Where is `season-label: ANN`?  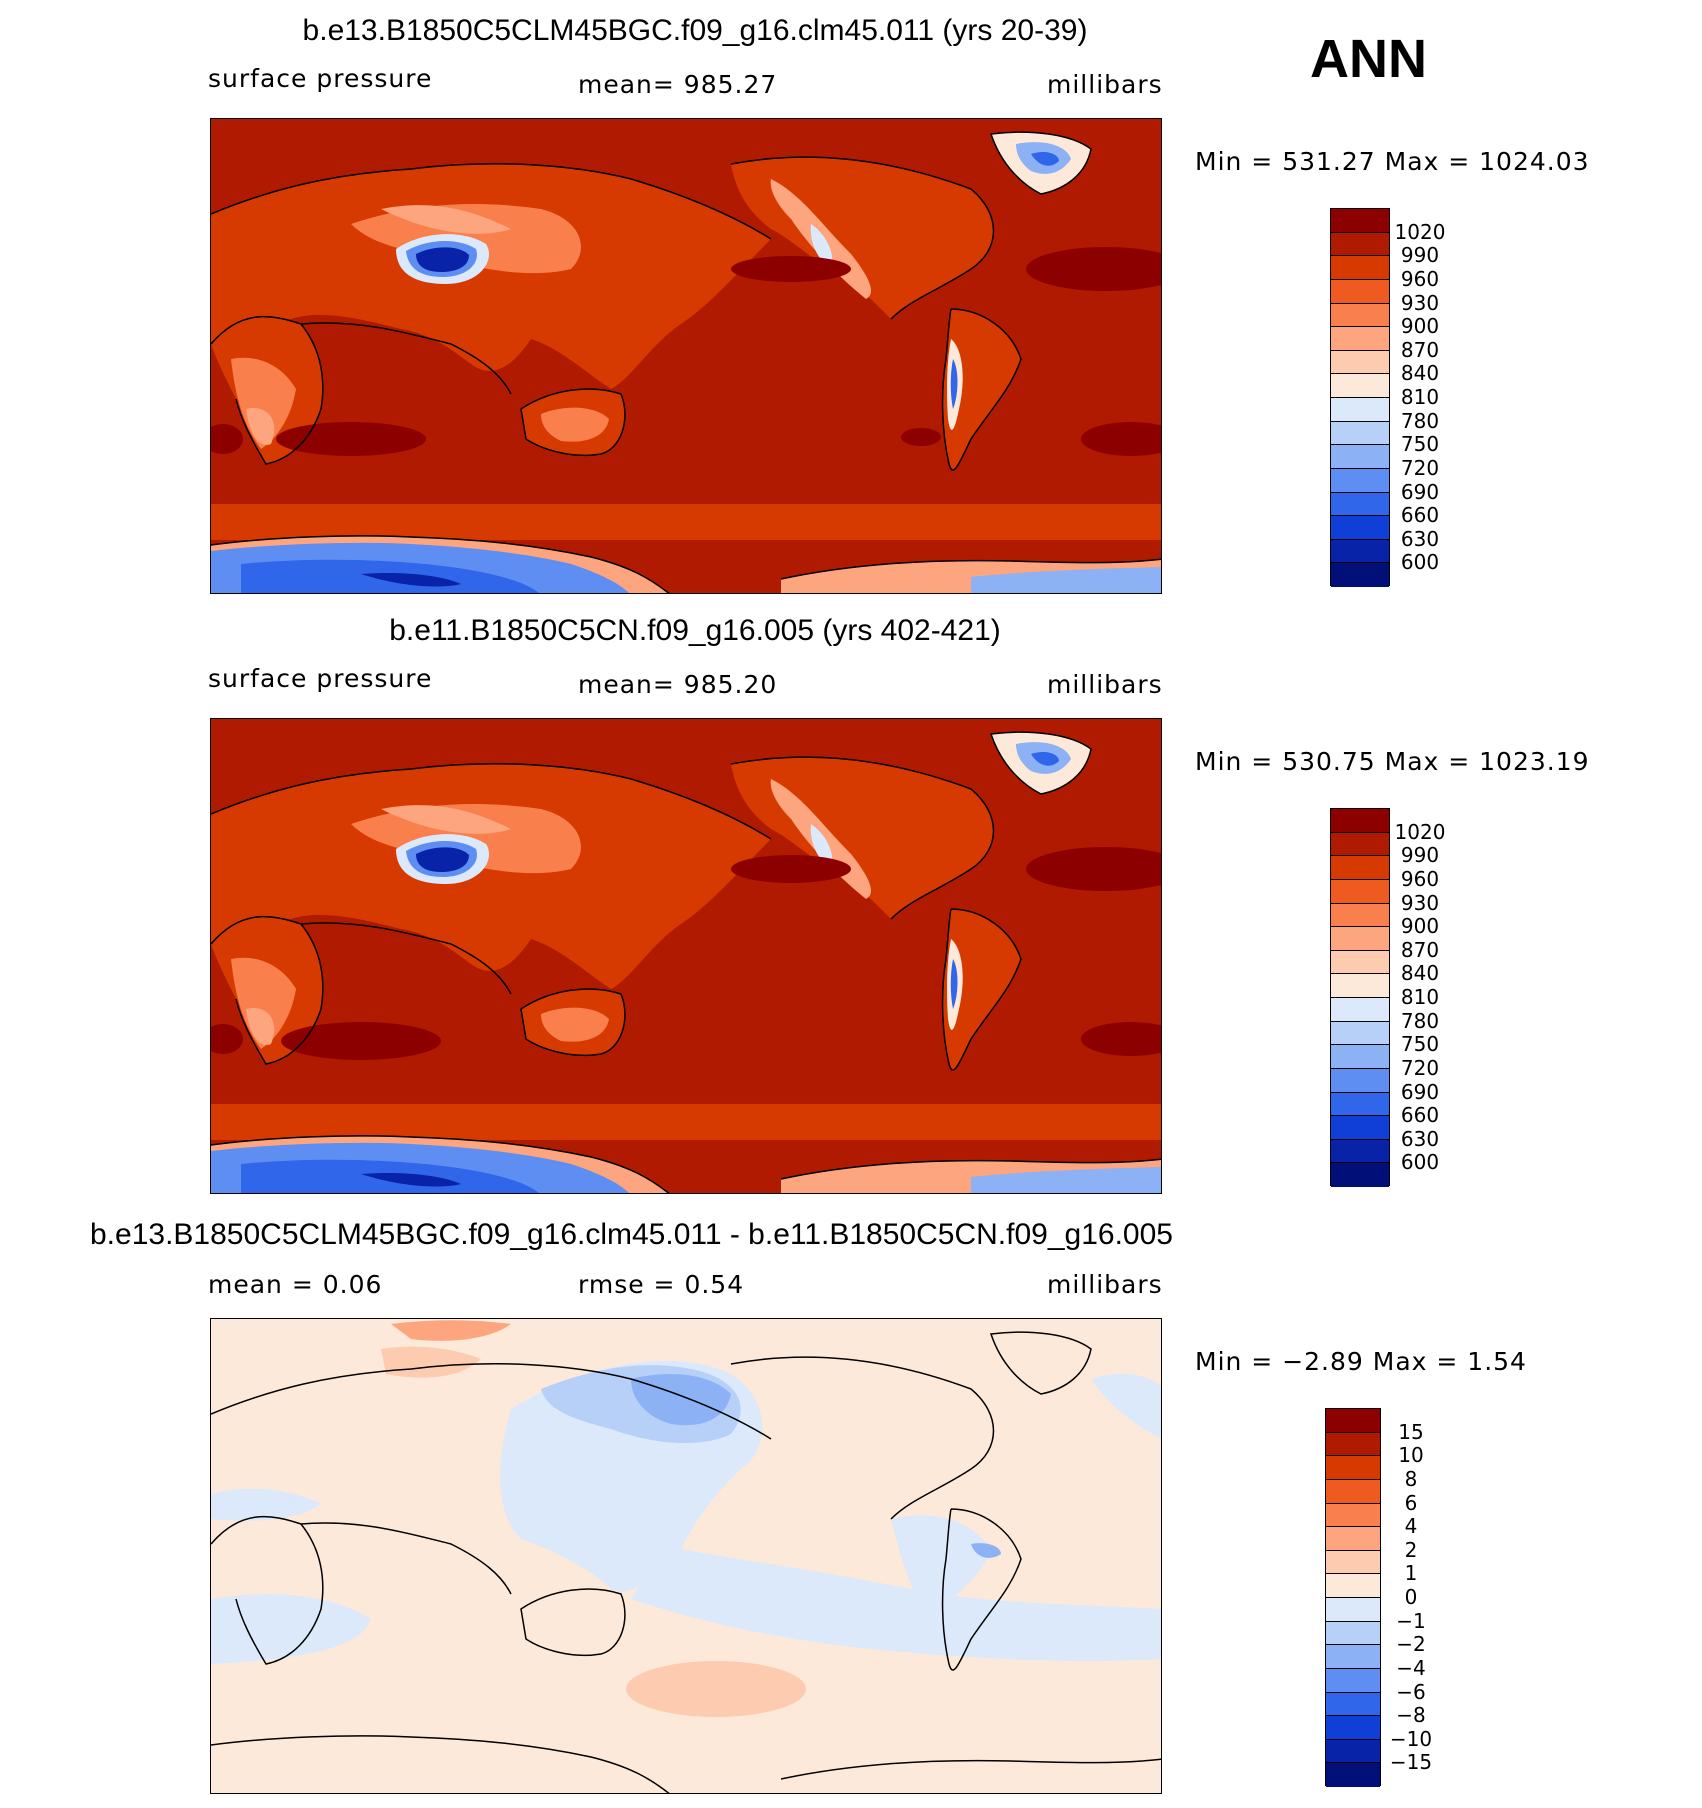 season-label: ANN is located at coordinates (1368, 59).